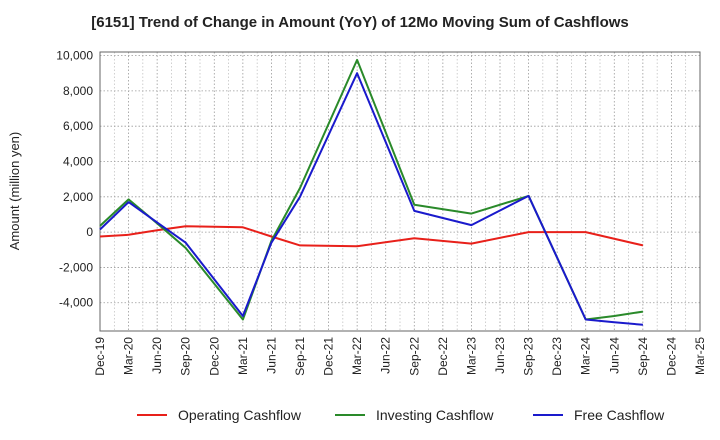 The width and height of the screenshot is (720, 440). What do you see at coordinates (271, 355) in the screenshot?
I see `x-tick-label: Jun-21` at bounding box center [271, 355].